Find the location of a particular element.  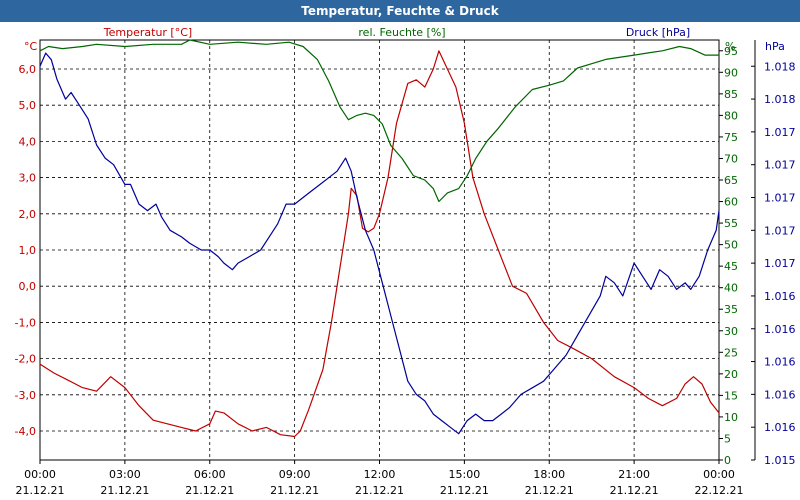

chart-title: Temperatur, Feuchte & Druck is located at coordinates (400, 11).